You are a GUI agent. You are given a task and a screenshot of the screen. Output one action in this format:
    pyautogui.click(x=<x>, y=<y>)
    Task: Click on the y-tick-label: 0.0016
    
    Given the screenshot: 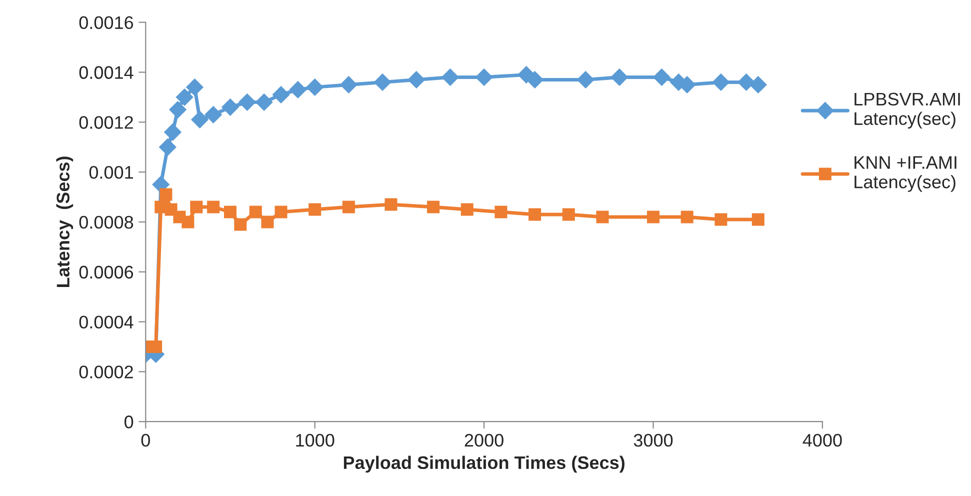 What is the action you would take?
    pyautogui.click(x=106, y=23)
    